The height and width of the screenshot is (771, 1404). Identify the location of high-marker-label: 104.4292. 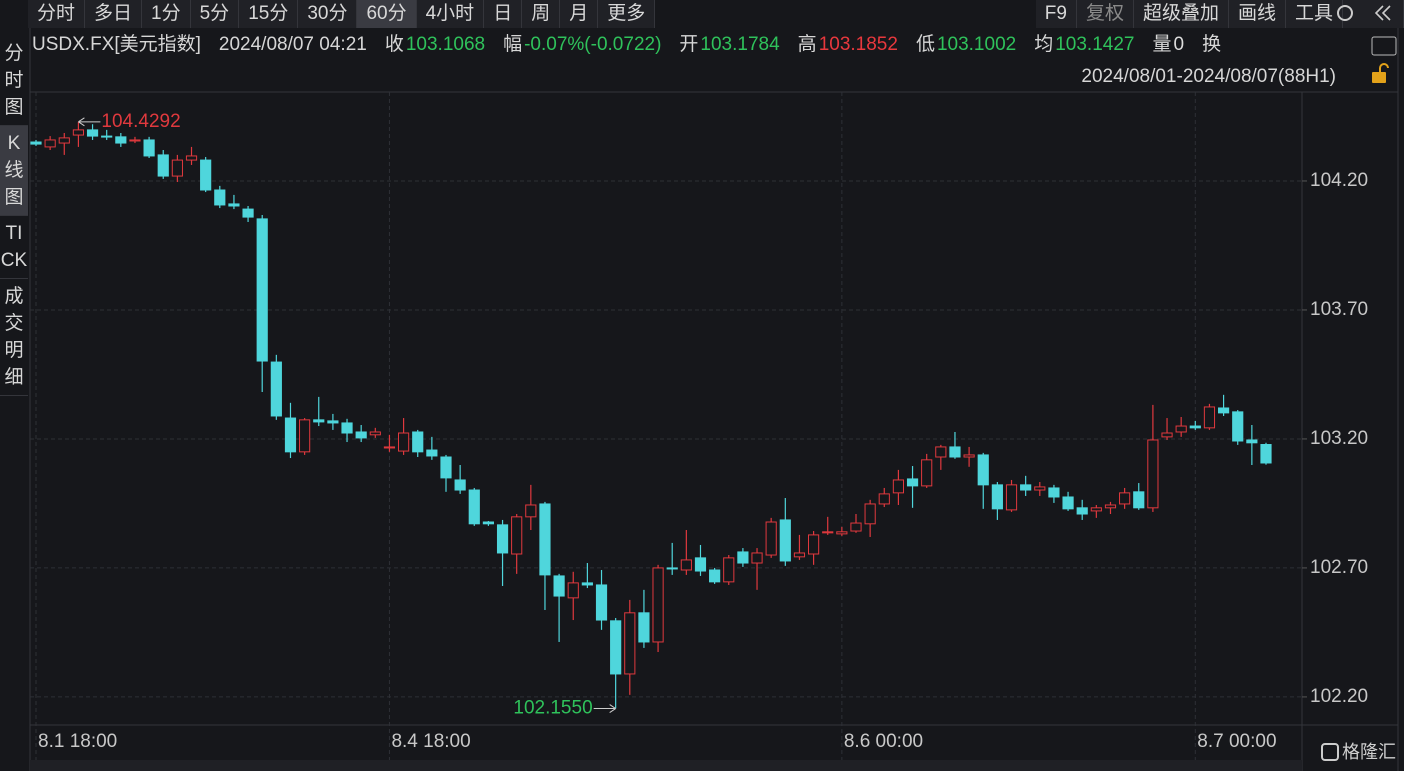
(140, 121).